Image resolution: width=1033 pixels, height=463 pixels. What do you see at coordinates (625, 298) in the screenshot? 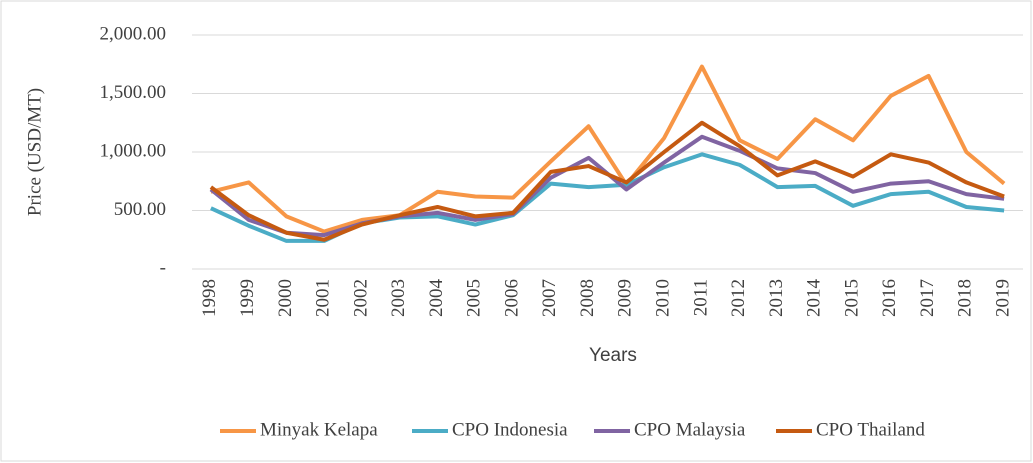
I see `x-tick-label: 2009` at bounding box center [625, 298].